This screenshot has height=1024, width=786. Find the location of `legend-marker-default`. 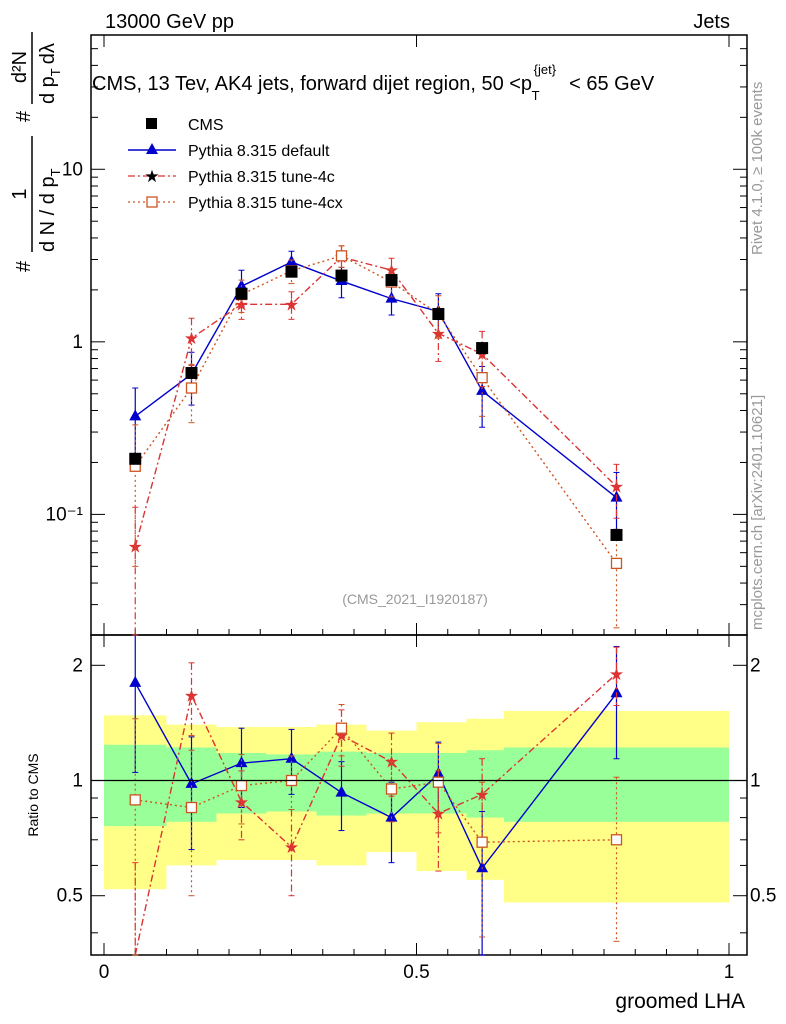

legend-marker-default is located at coordinates (152, 148).